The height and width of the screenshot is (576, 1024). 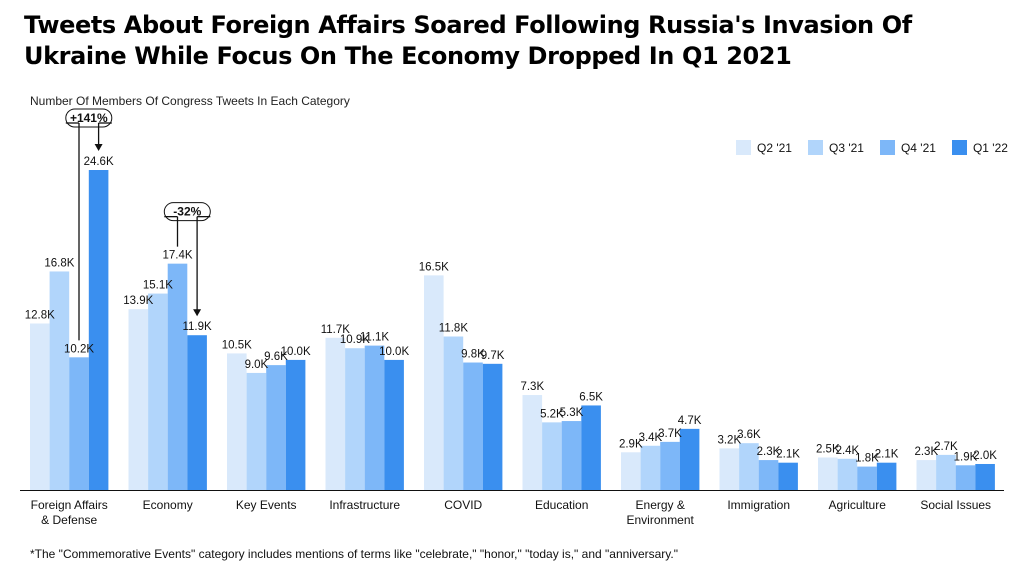 What do you see at coordinates (463, 505) in the screenshot?
I see `x-tick-label: COVID` at bounding box center [463, 505].